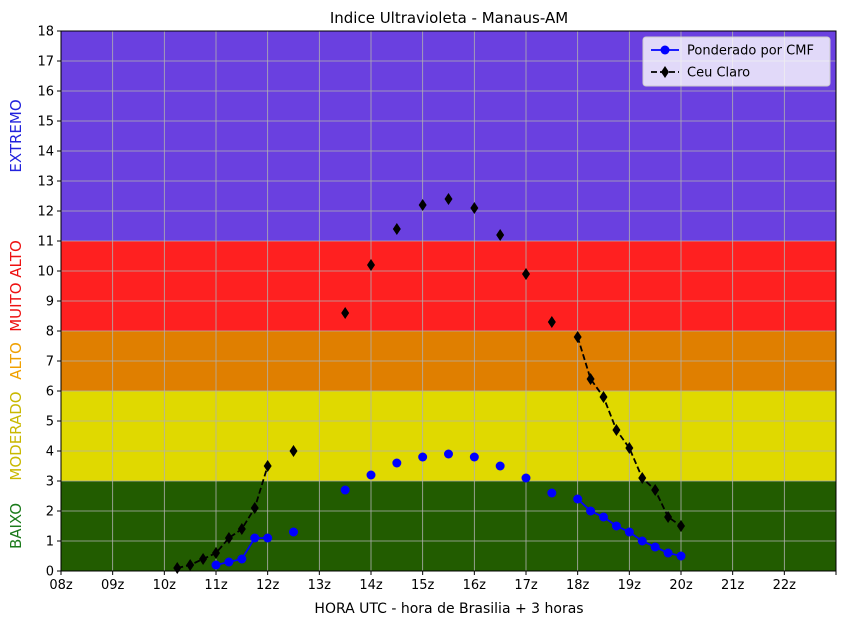 Image resolution: width=849 pixels, height=625 pixels. Describe the element at coordinates (45, 212) in the screenshot. I see `y-tick-label: 12` at that location.